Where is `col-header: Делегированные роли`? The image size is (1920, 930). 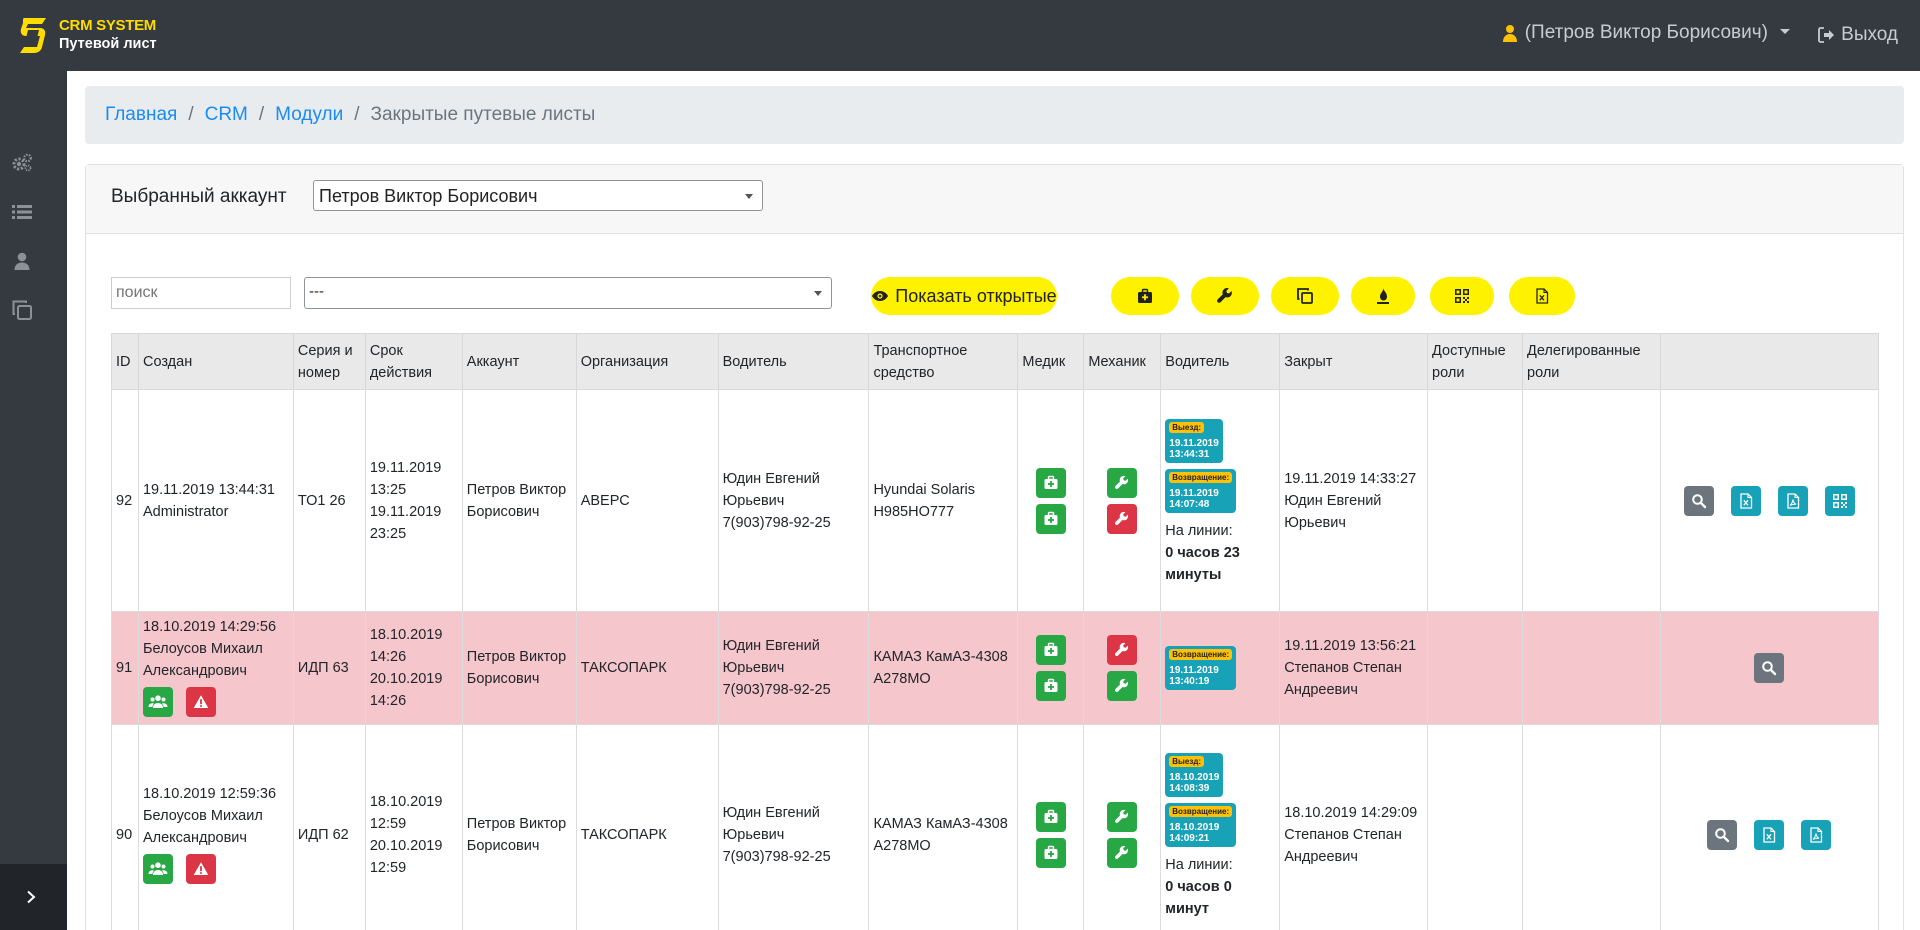
col-header: Делегированные роли is located at coordinates (1591, 361).